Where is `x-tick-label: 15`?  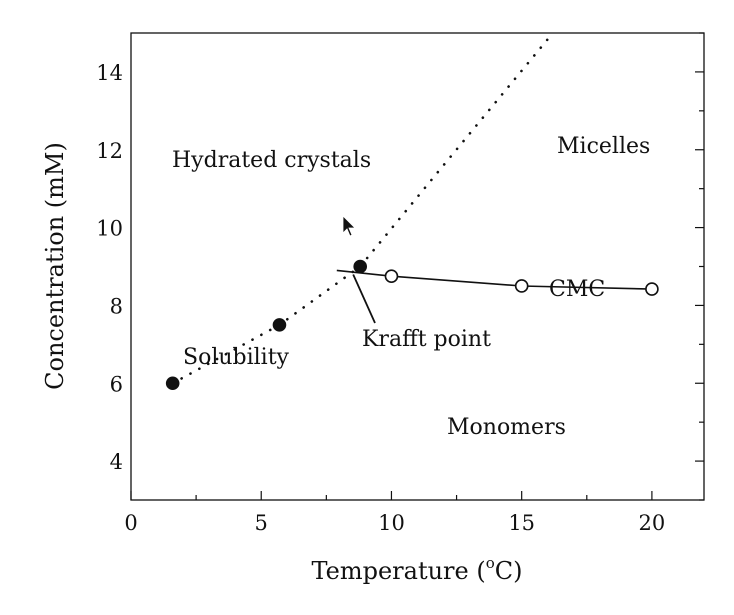 x-tick-label: 15 is located at coordinates (521, 523).